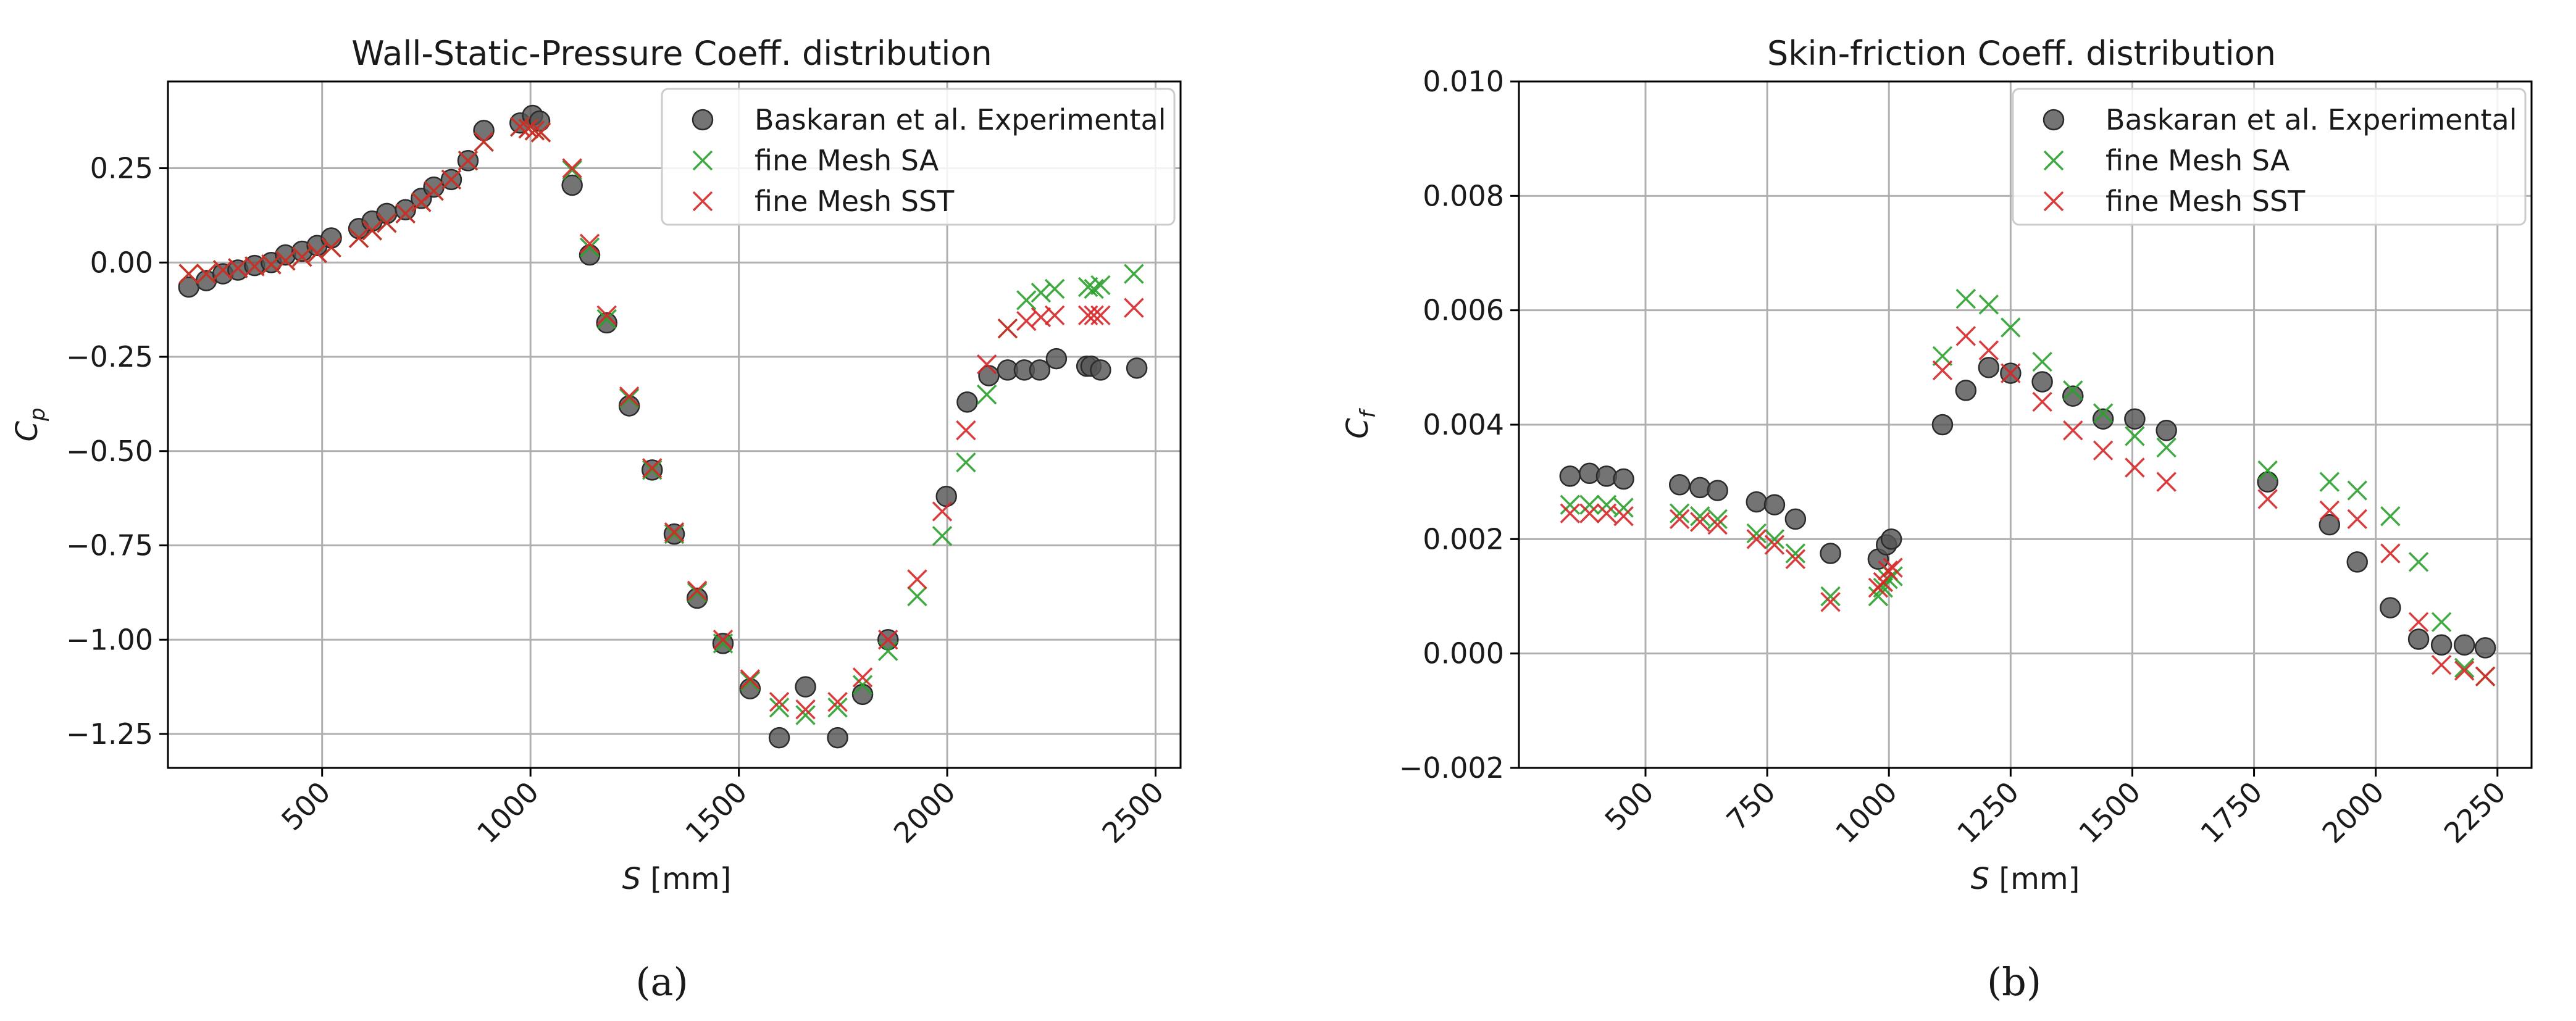 Image resolution: width=2576 pixels, height=1021 pixels. Describe the element at coordinates (677, 879) in the screenshot. I see `chart-a-xlabel: S [mm]` at that location.